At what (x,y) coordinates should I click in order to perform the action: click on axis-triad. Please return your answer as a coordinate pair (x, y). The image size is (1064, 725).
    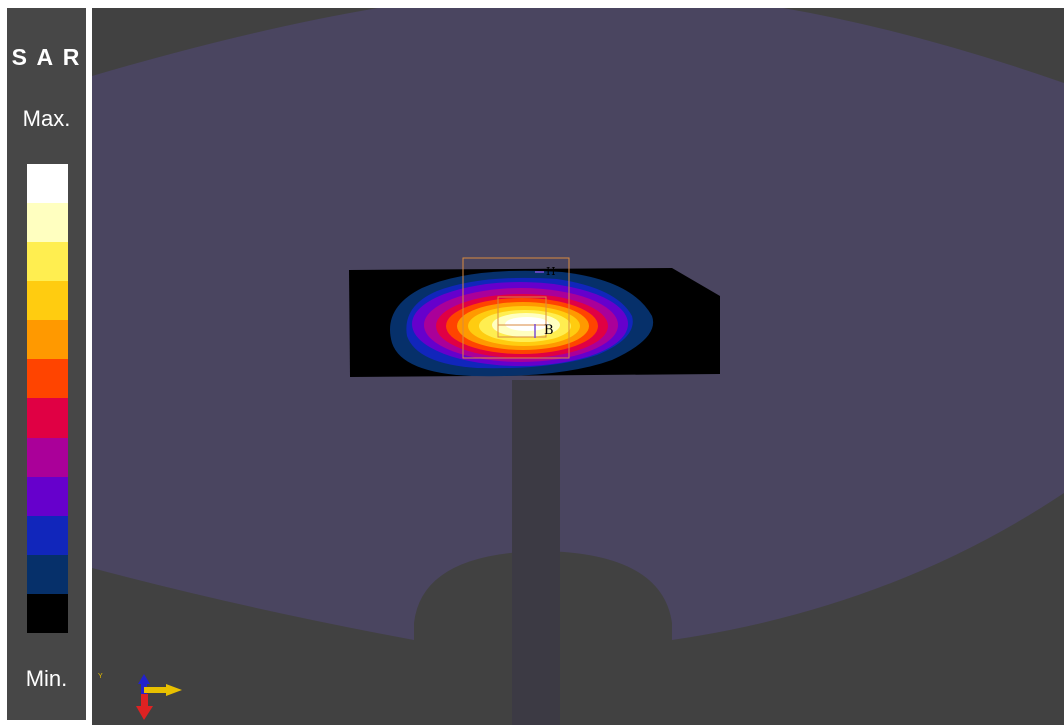
    Looking at the image, I should click on (159, 697).